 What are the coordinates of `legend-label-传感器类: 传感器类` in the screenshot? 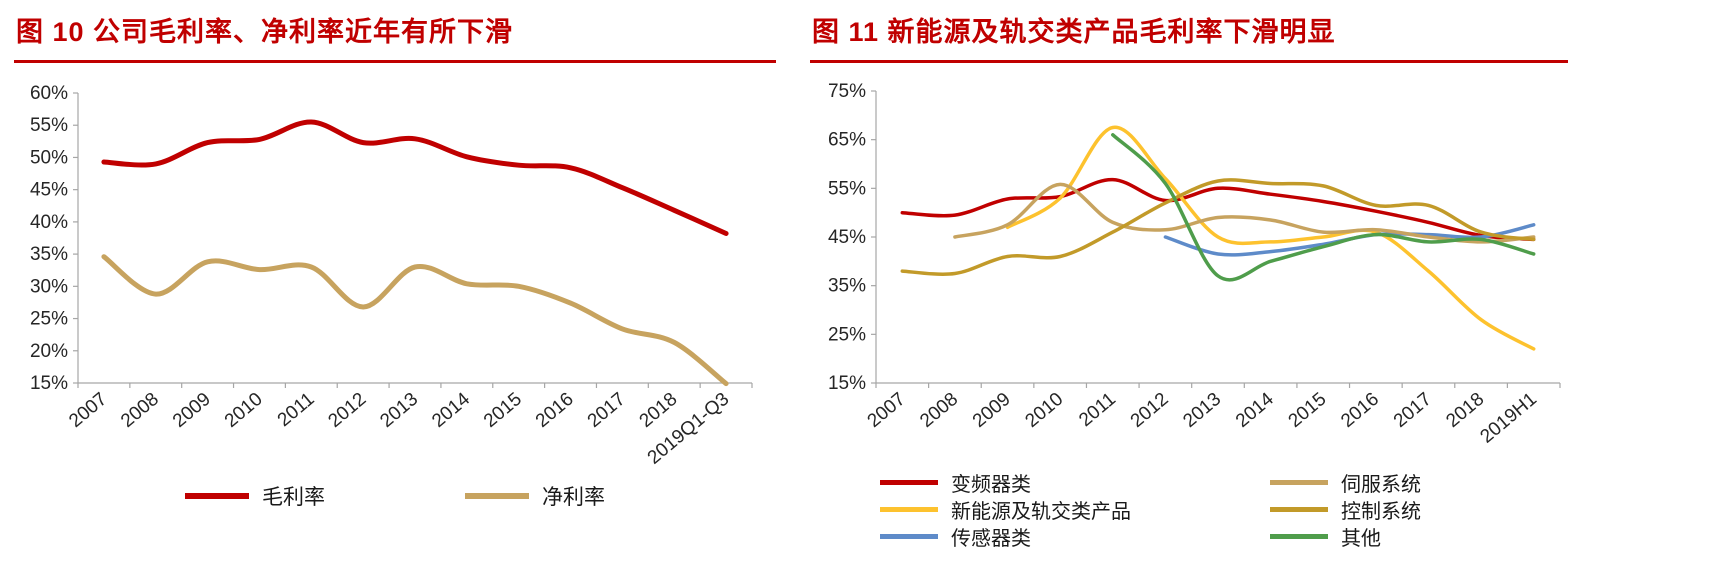 It's located at (991, 539).